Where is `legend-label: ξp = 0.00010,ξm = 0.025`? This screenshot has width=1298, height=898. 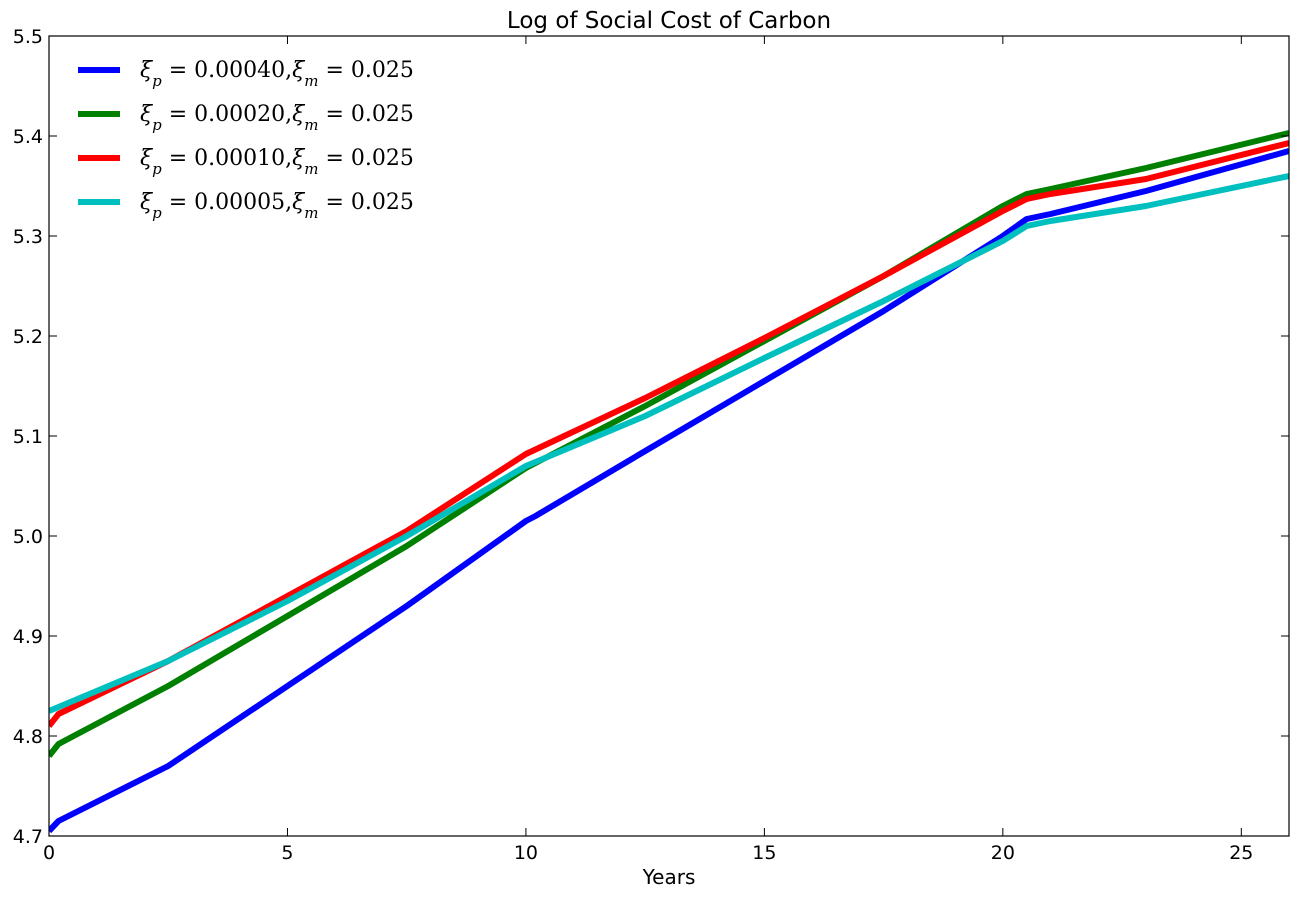
legend-label: ξp = 0.00010,ξm = 0.025 is located at coordinates (277, 162).